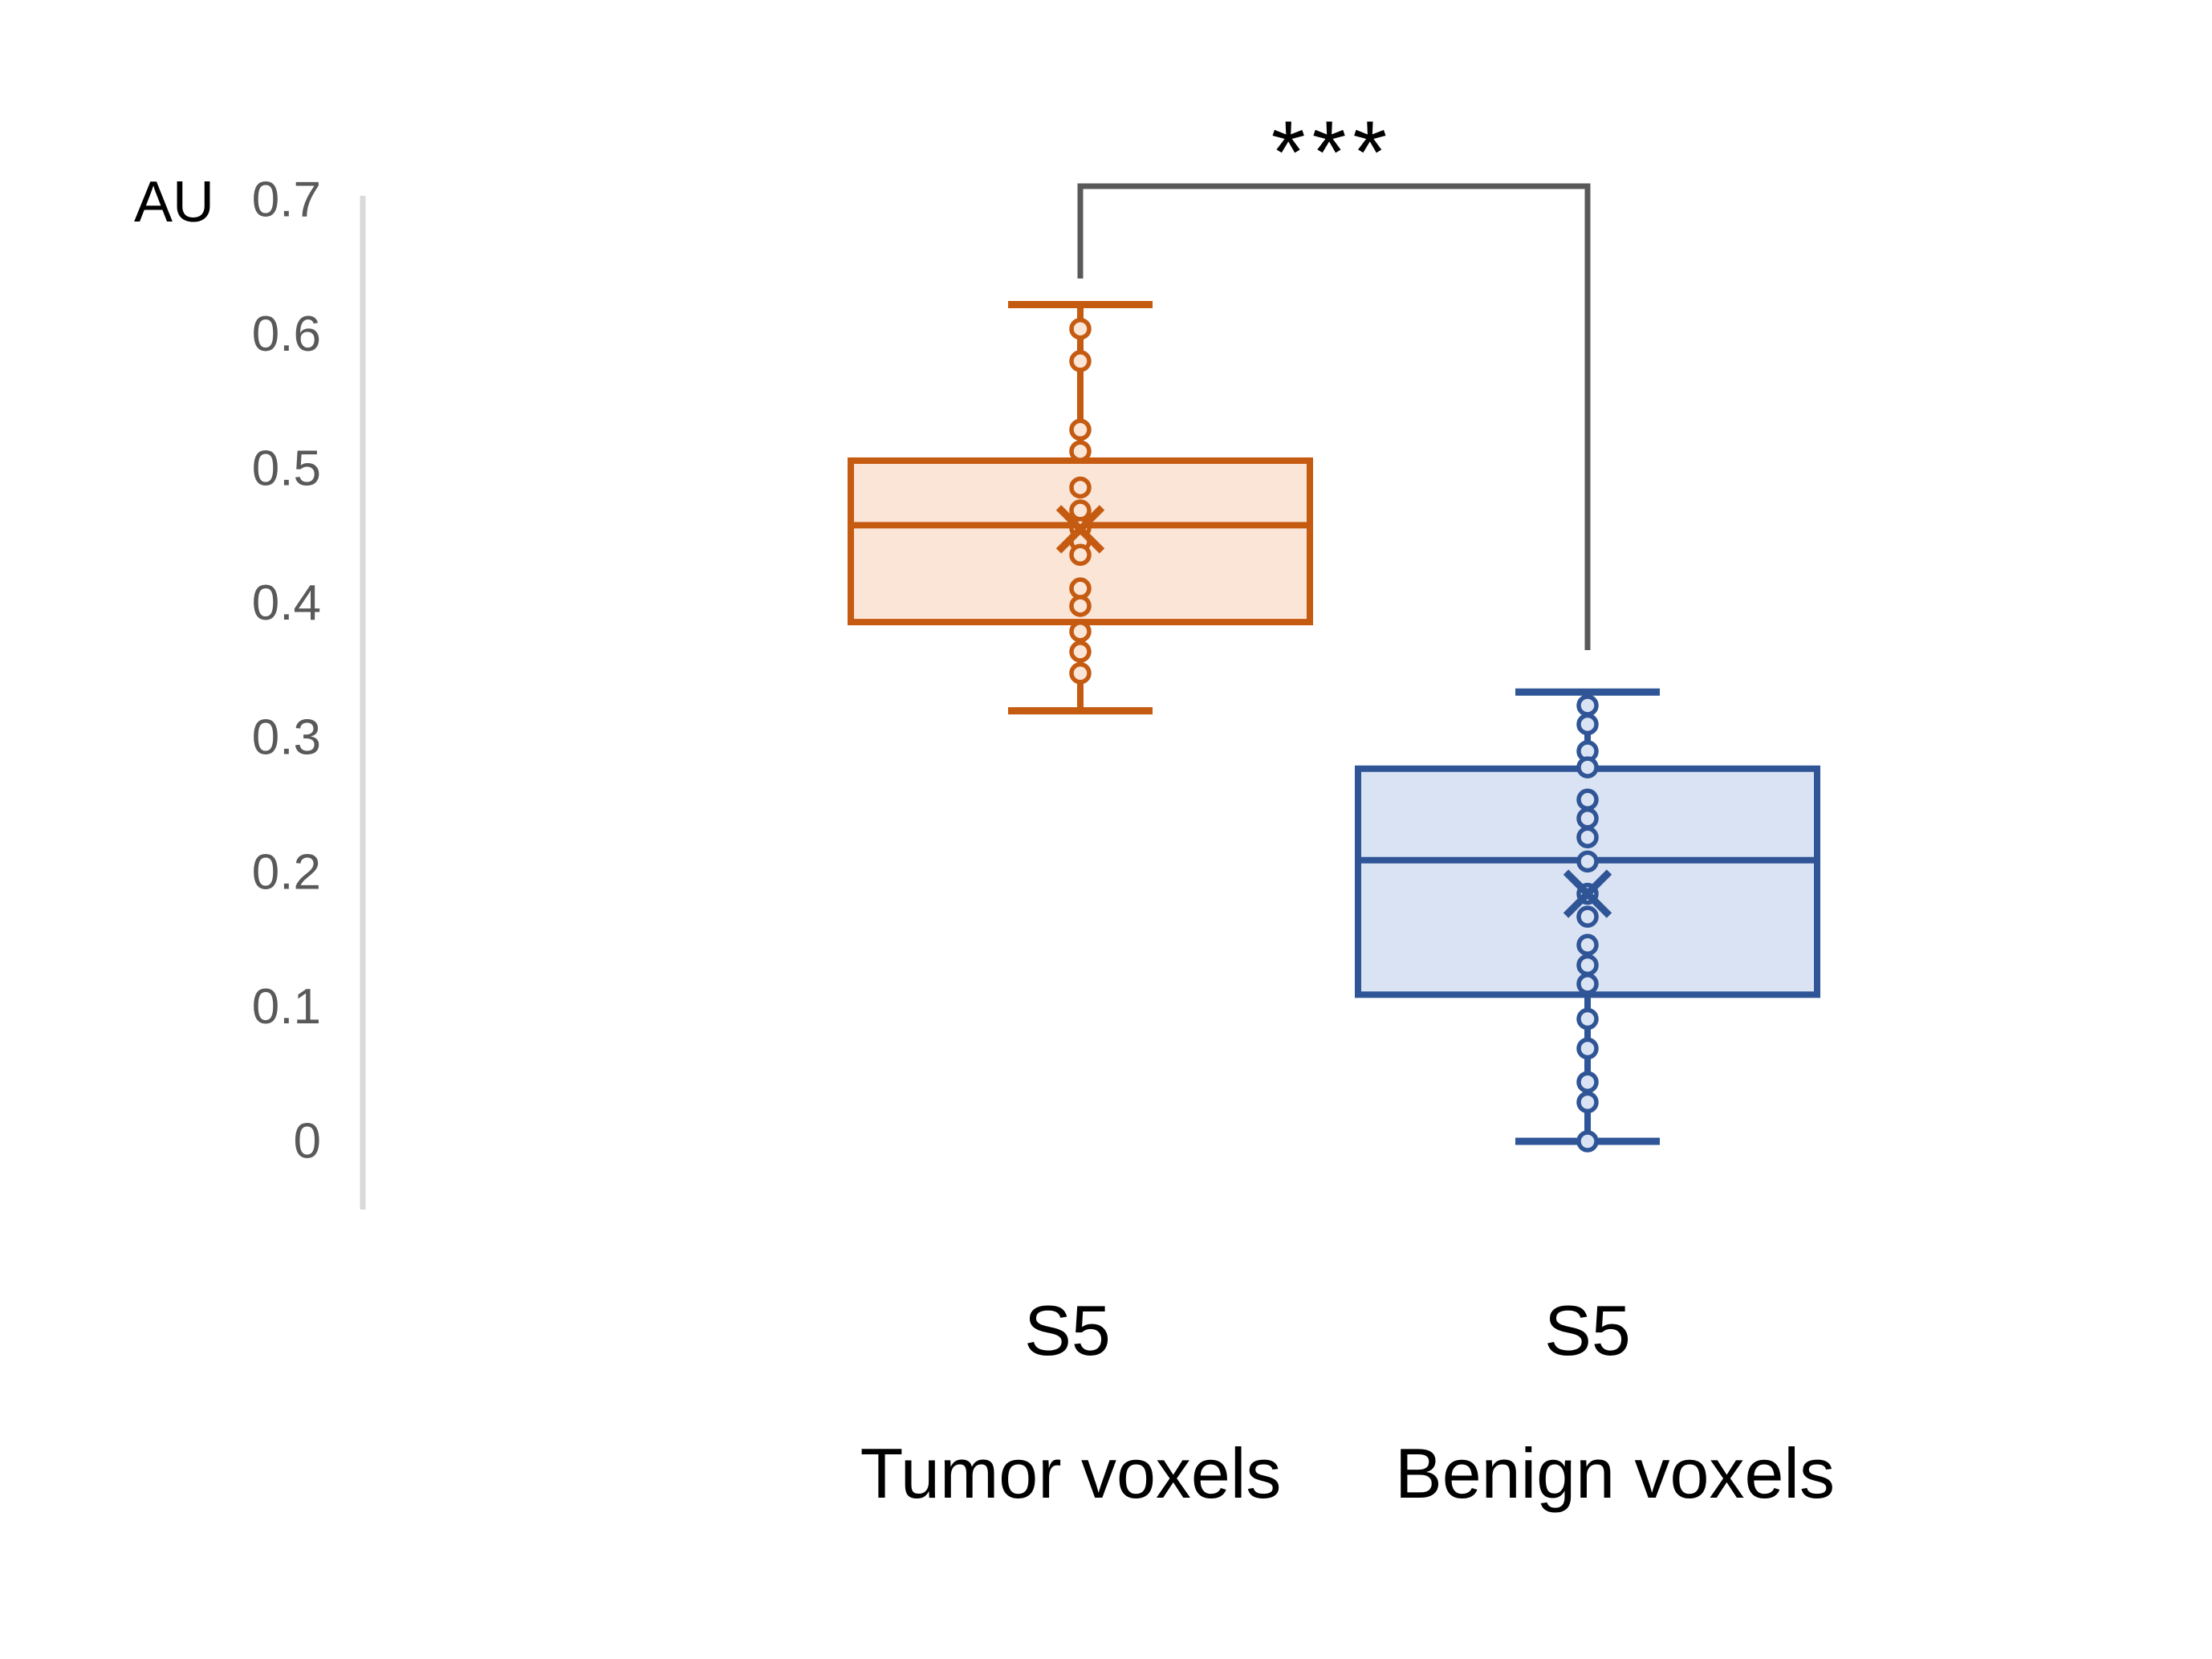  I want to click on significance-bracket, so click(1334, 416).